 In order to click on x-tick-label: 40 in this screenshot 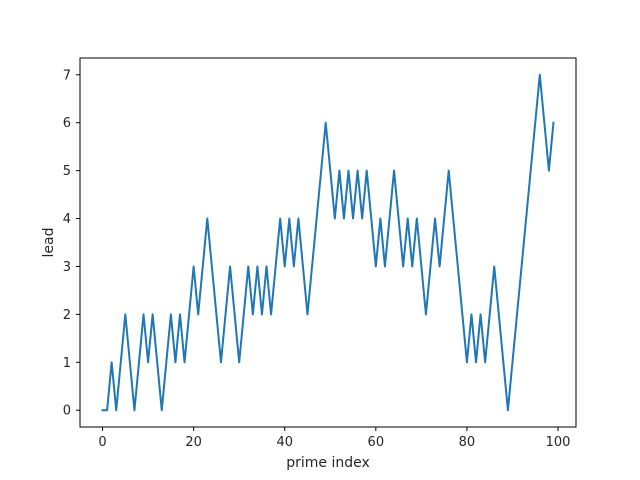, I will do `click(284, 442)`.